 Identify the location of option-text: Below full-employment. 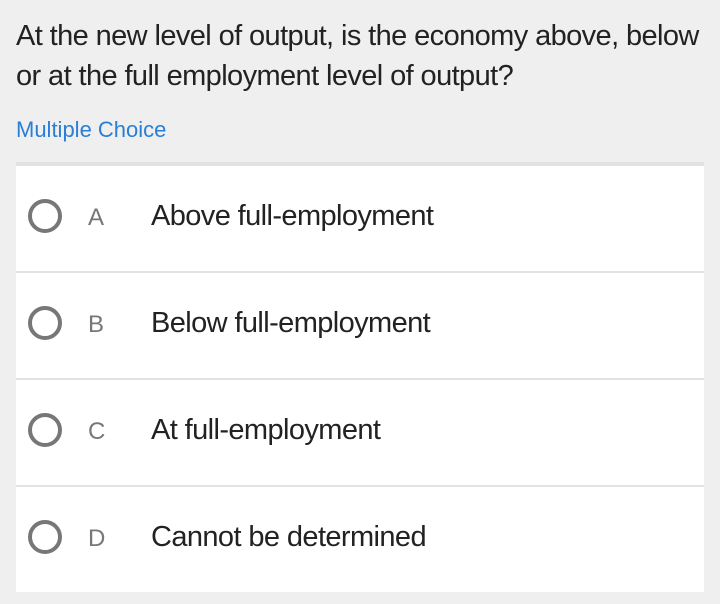
(291, 323).